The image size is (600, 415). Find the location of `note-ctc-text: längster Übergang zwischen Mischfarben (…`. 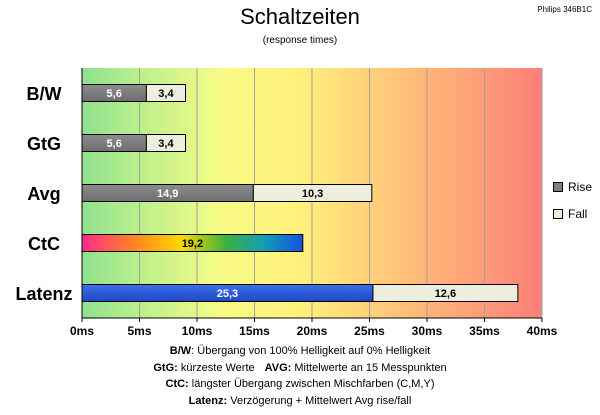

note-ctc-text: längster Übergang zwischen Mischfarben (… is located at coordinates (311, 384).